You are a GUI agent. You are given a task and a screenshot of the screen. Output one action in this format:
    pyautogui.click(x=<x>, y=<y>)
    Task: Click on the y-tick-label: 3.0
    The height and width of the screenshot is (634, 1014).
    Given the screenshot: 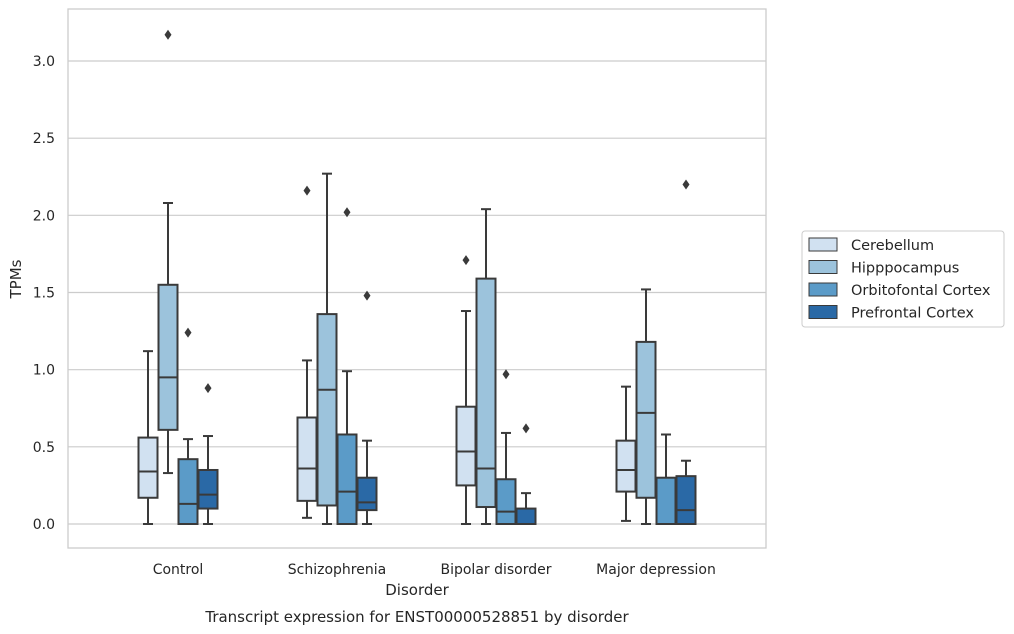 What is the action you would take?
    pyautogui.click(x=44, y=62)
    